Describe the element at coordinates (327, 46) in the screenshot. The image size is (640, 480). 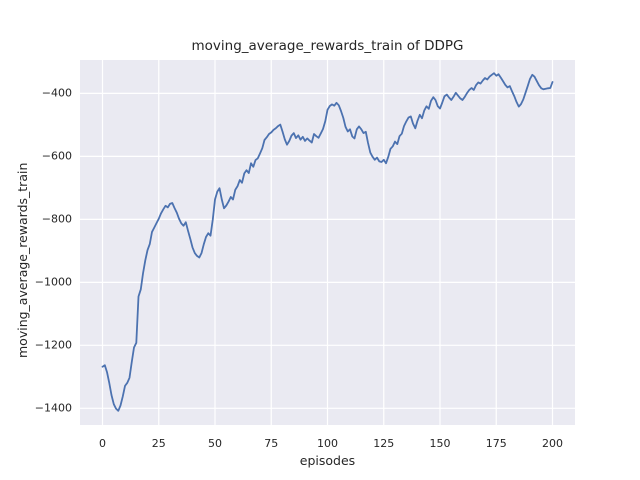
I see `chart-title: moving_average_rewards_train of DDPG` at that location.